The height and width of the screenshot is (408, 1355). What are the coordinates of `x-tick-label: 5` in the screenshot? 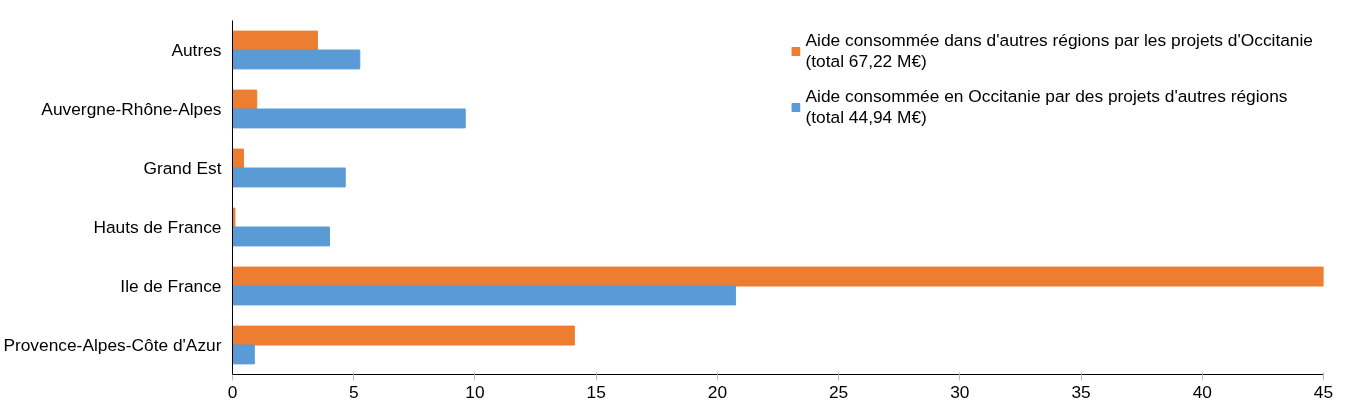 It's located at (353, 391).